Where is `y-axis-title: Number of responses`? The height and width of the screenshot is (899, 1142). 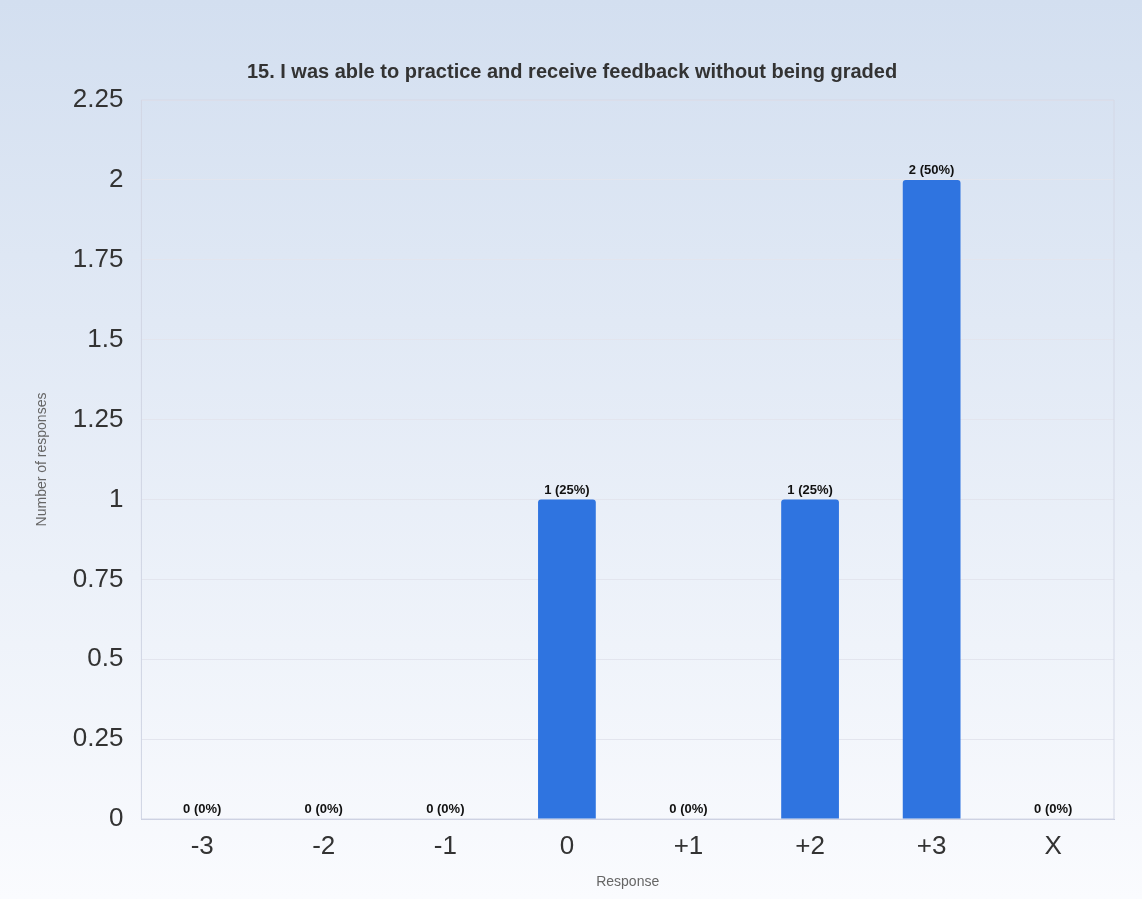
y-axis-title: Number of responses is located at coordinates (41, 459).